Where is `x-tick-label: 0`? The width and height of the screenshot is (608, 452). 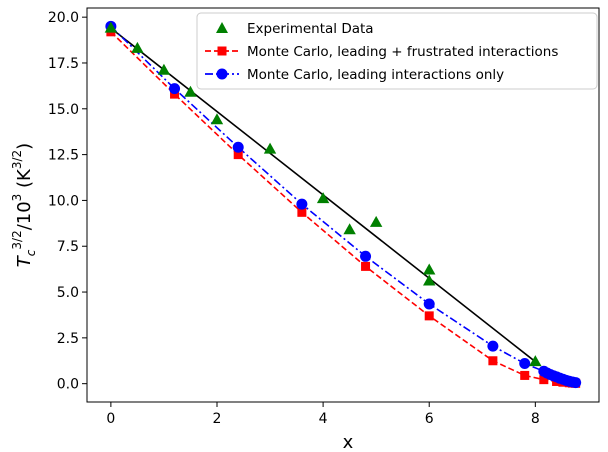 x-tick-label: 0 is located at coordinates (110, 419).